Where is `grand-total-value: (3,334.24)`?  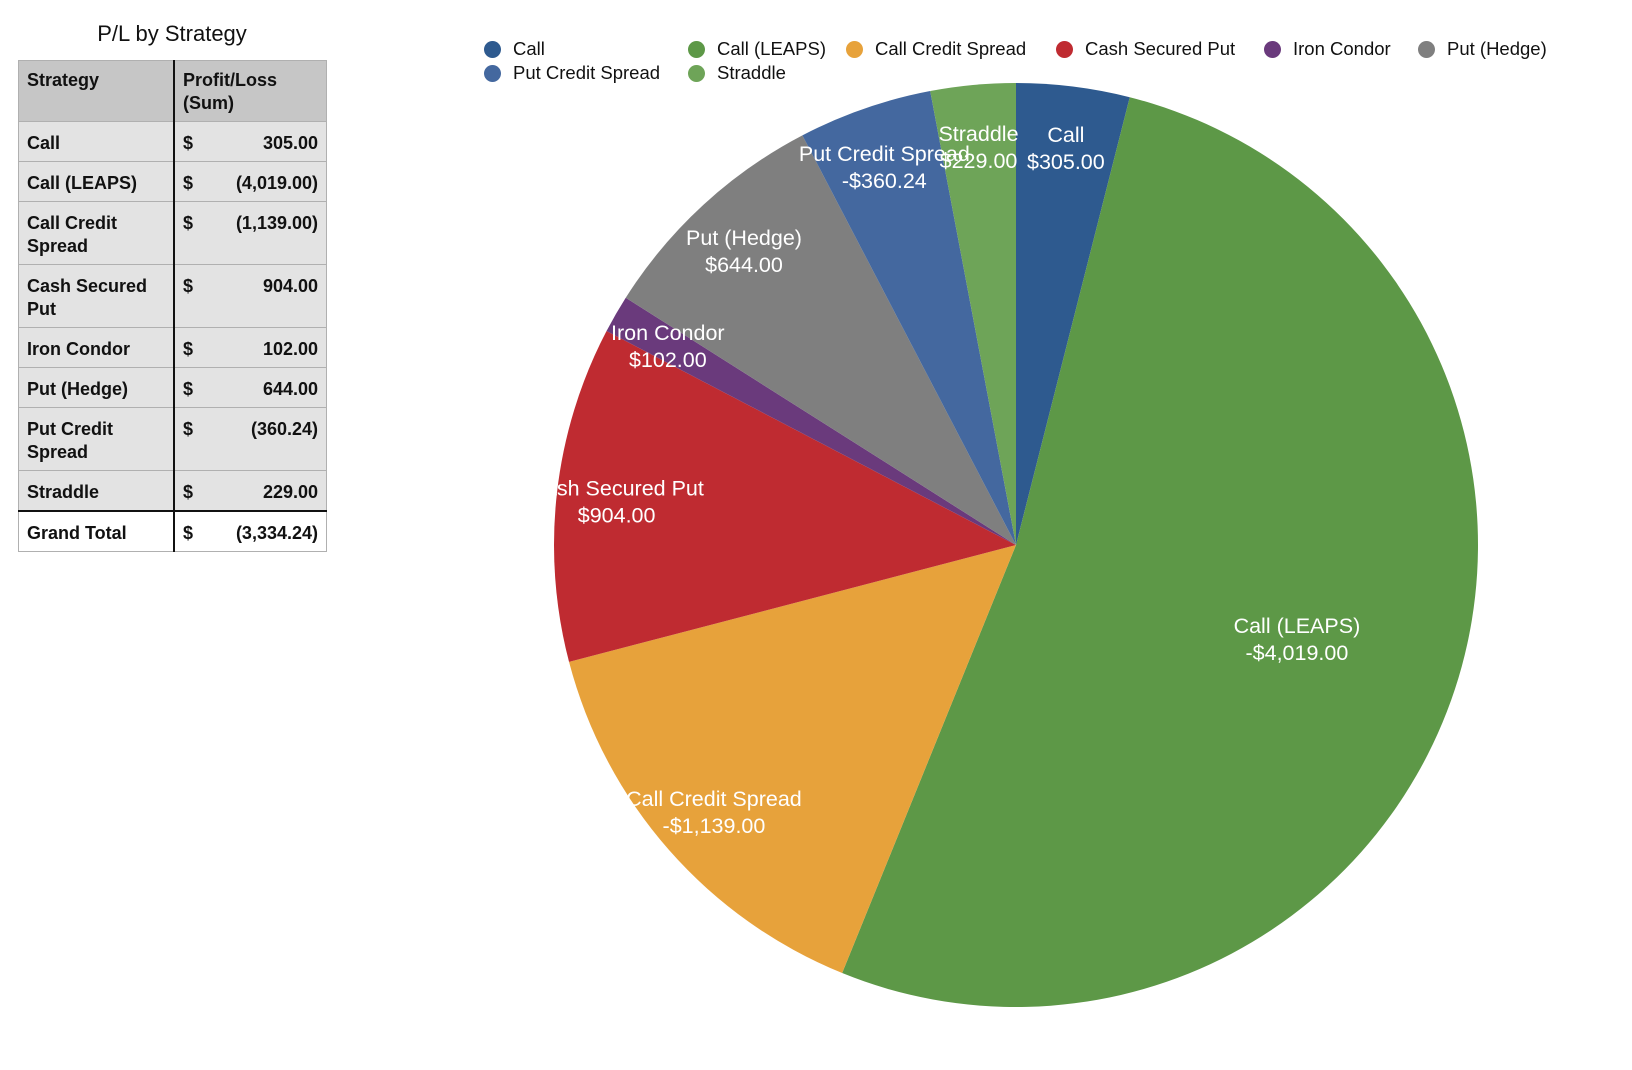
grand-total-value: (3,334.24) is located at coordinates (273, 531).